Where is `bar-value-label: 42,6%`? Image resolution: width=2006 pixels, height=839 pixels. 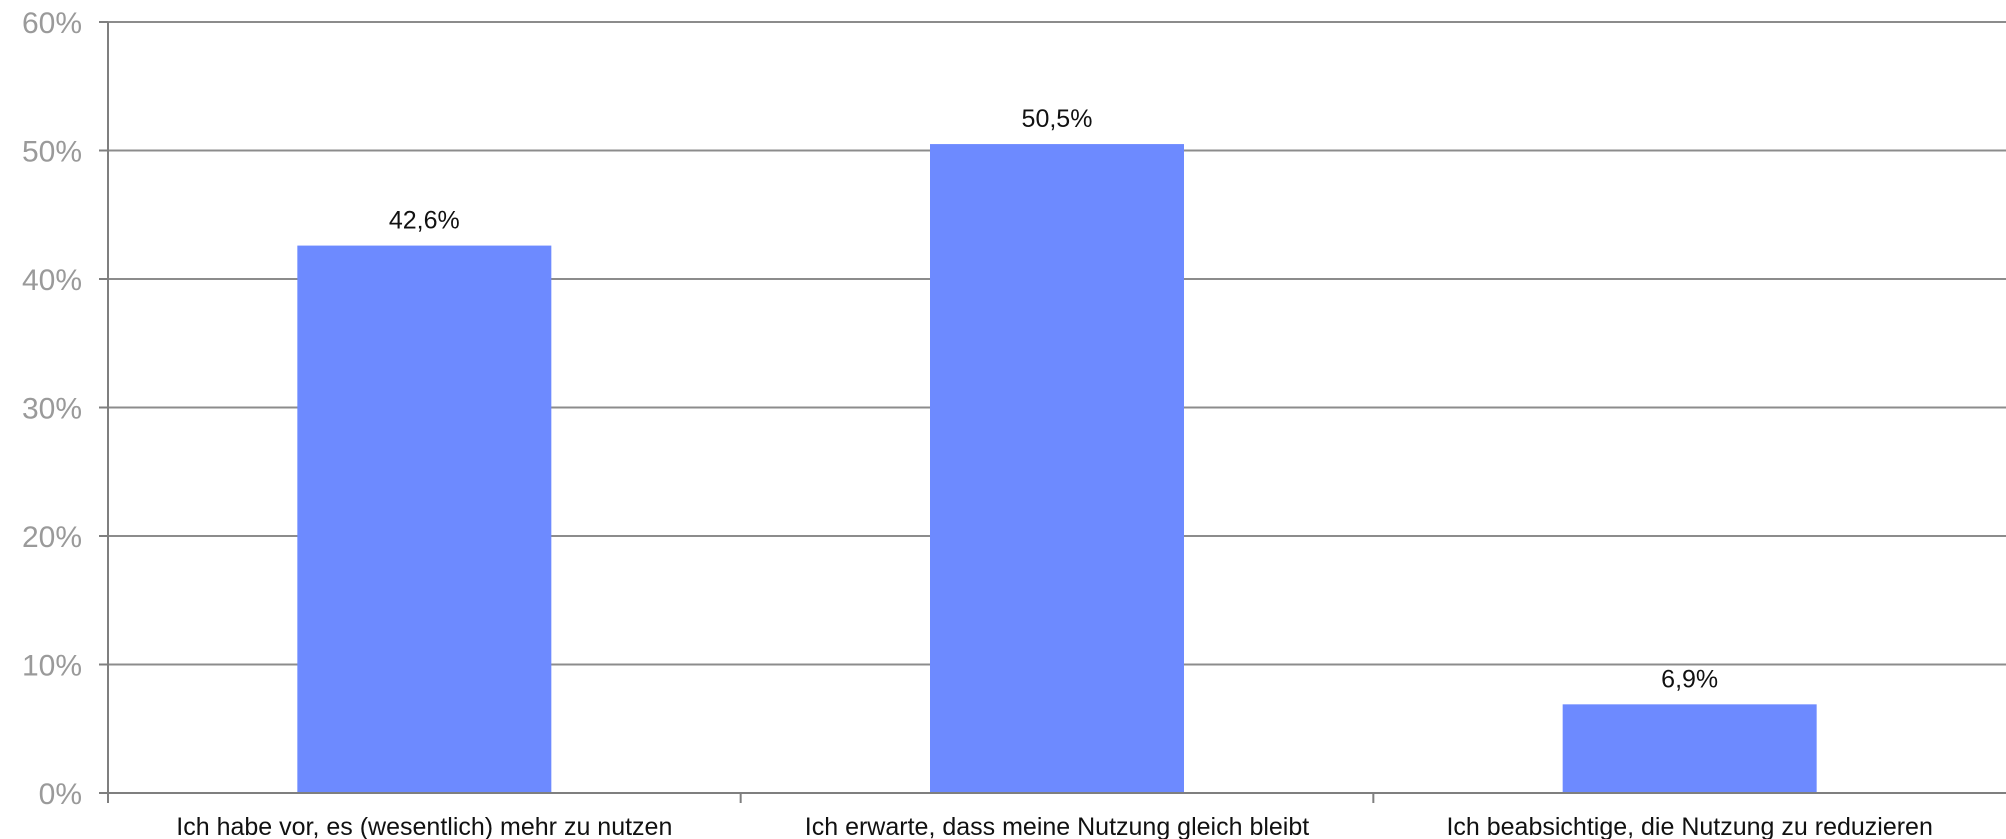 bar-value-label: 42,6% is located at coordinates (424, 221).